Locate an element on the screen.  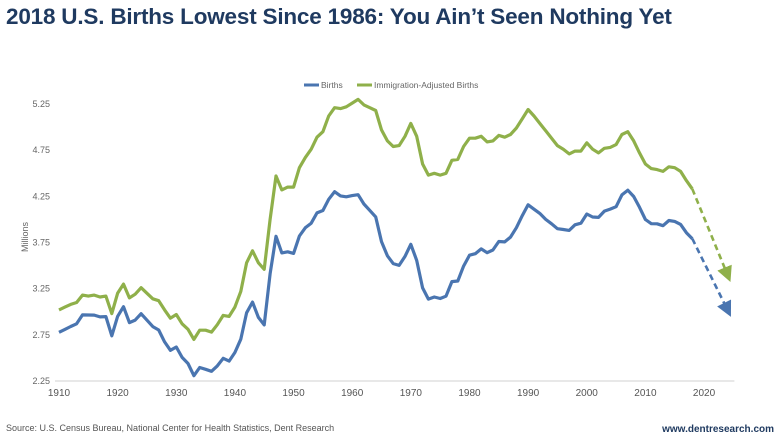
y-tick-label: 5.25 is located at coordinates (41, 104).